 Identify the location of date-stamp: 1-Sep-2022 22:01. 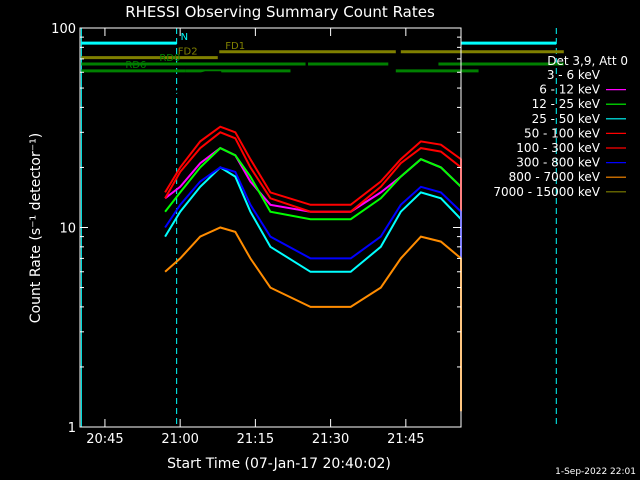
(595, 472).